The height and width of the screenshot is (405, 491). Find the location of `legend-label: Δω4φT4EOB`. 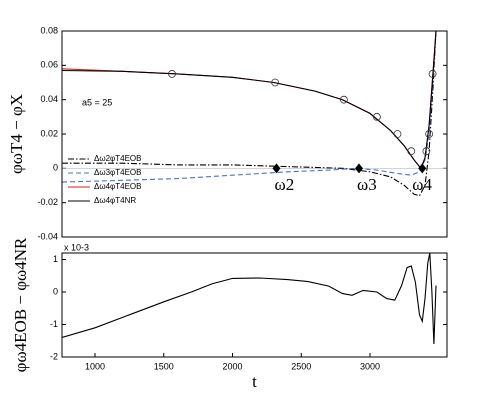

legend-label: Δω4φT4EOB is located at coordinates (117, 186).